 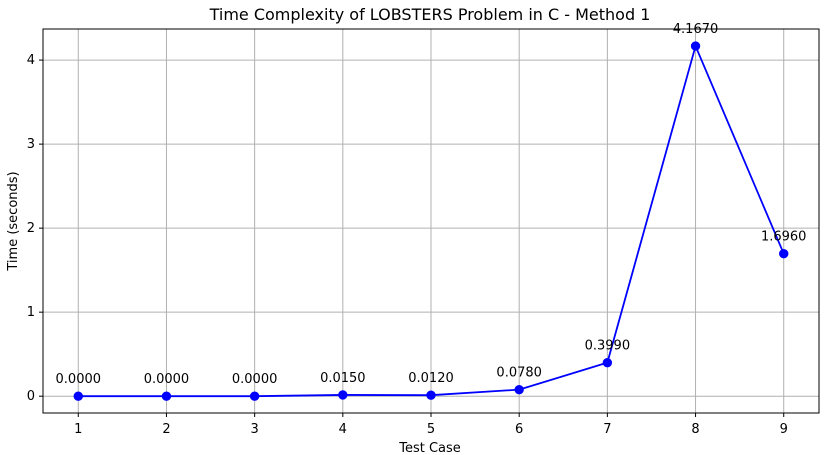 What do you see at coordinates (343, 429) in the screenshot?
I see `x-tick-label: 4` at bounding box center [343, 429].